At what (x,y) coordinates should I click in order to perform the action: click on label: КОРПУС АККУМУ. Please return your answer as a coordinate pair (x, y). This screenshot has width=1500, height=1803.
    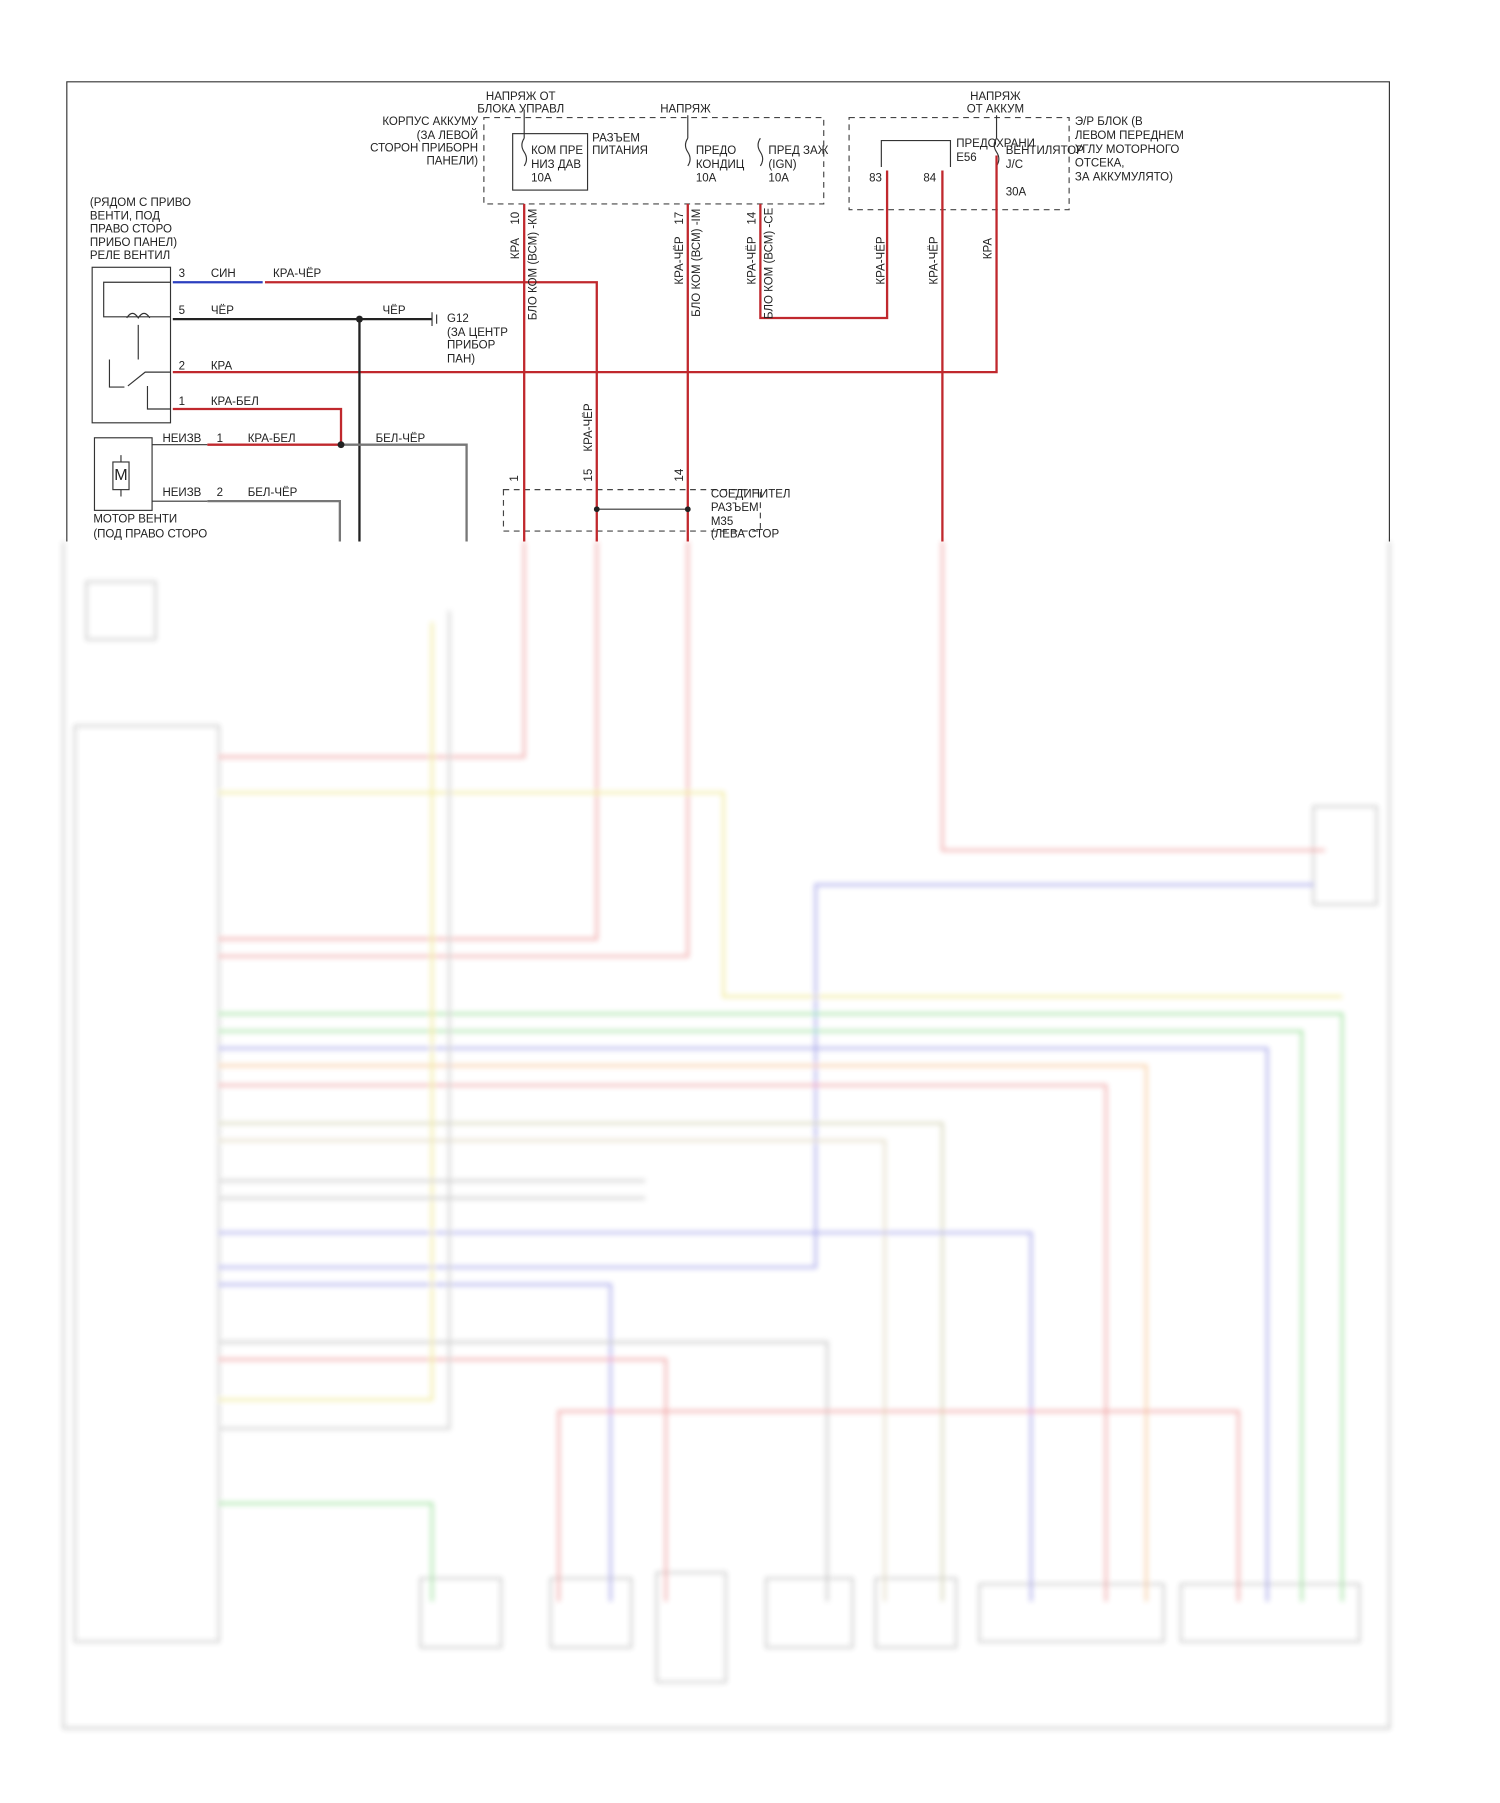
    Looking at the image, I should click on (430, 122).